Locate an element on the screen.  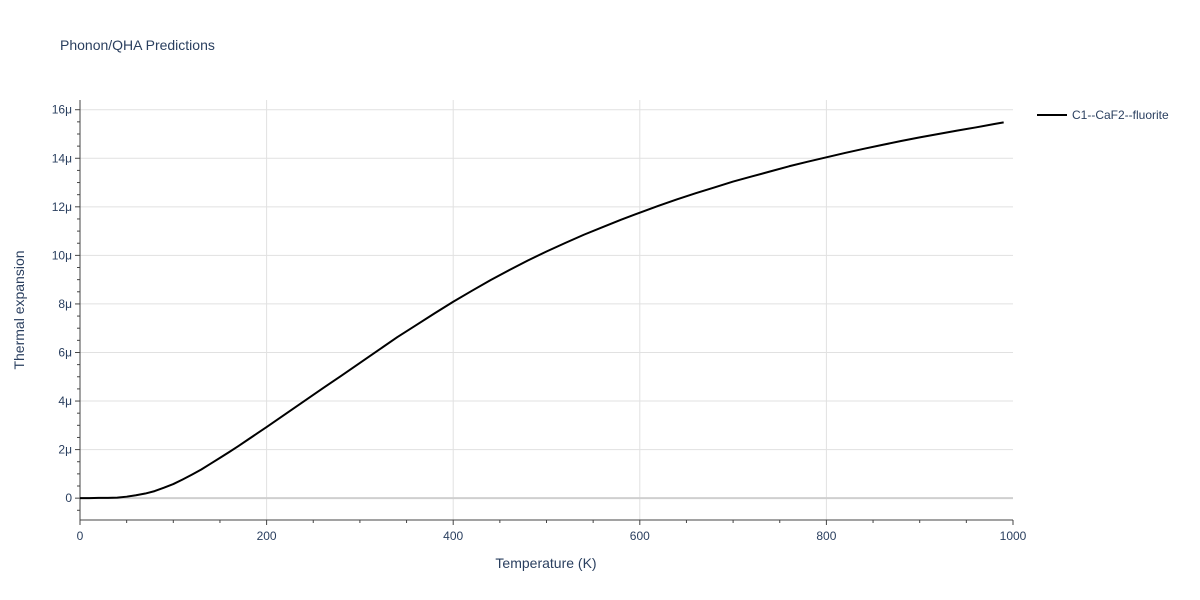
y-axis-label: Thermal expansion is located at coordinates (19, 309).